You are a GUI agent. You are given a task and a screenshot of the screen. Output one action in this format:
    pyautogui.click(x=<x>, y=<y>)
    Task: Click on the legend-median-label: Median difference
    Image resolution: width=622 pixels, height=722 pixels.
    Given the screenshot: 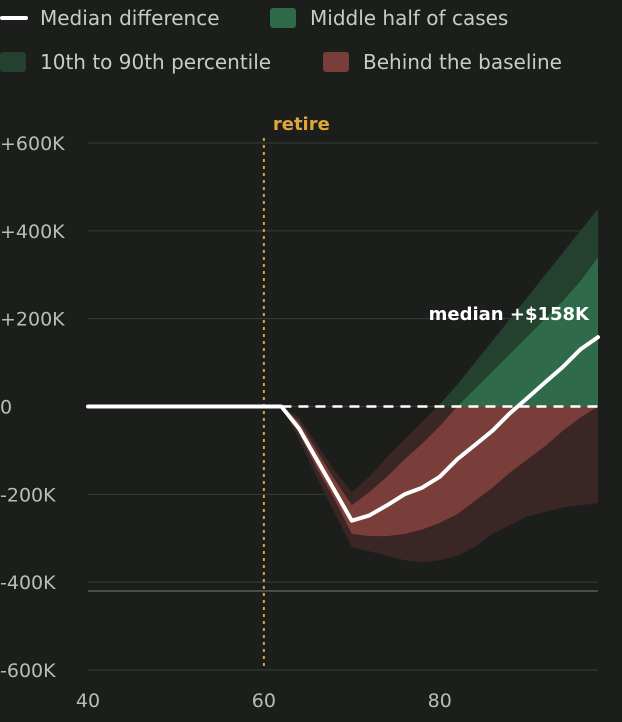 What is the action you would take?
    pyautogui.click(x=130, y=18)
    